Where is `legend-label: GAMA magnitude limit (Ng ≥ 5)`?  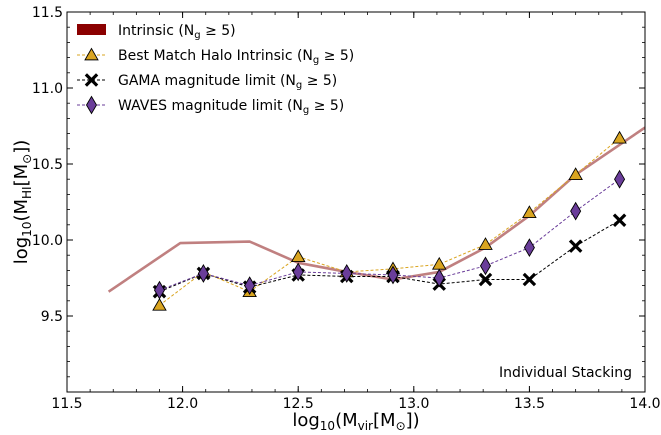 legend-label: GAMA magnitude limit (Ng ≥ 5) is located at coordinates (227, 82).